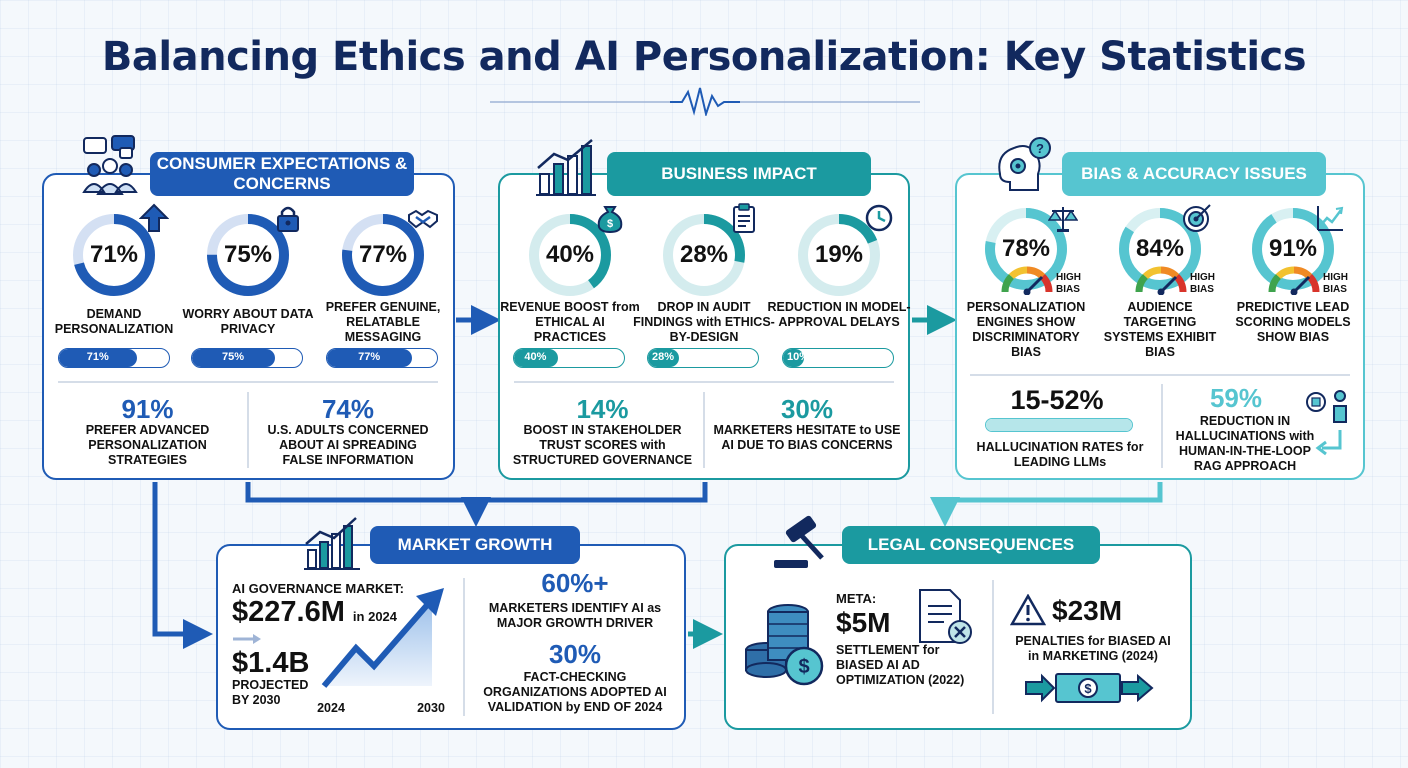 The height and width of the screenshot is (768, 1408). Describe the element at coordinates (154, 217) in the screenshot. I see `arrow-up-icon` at that location.